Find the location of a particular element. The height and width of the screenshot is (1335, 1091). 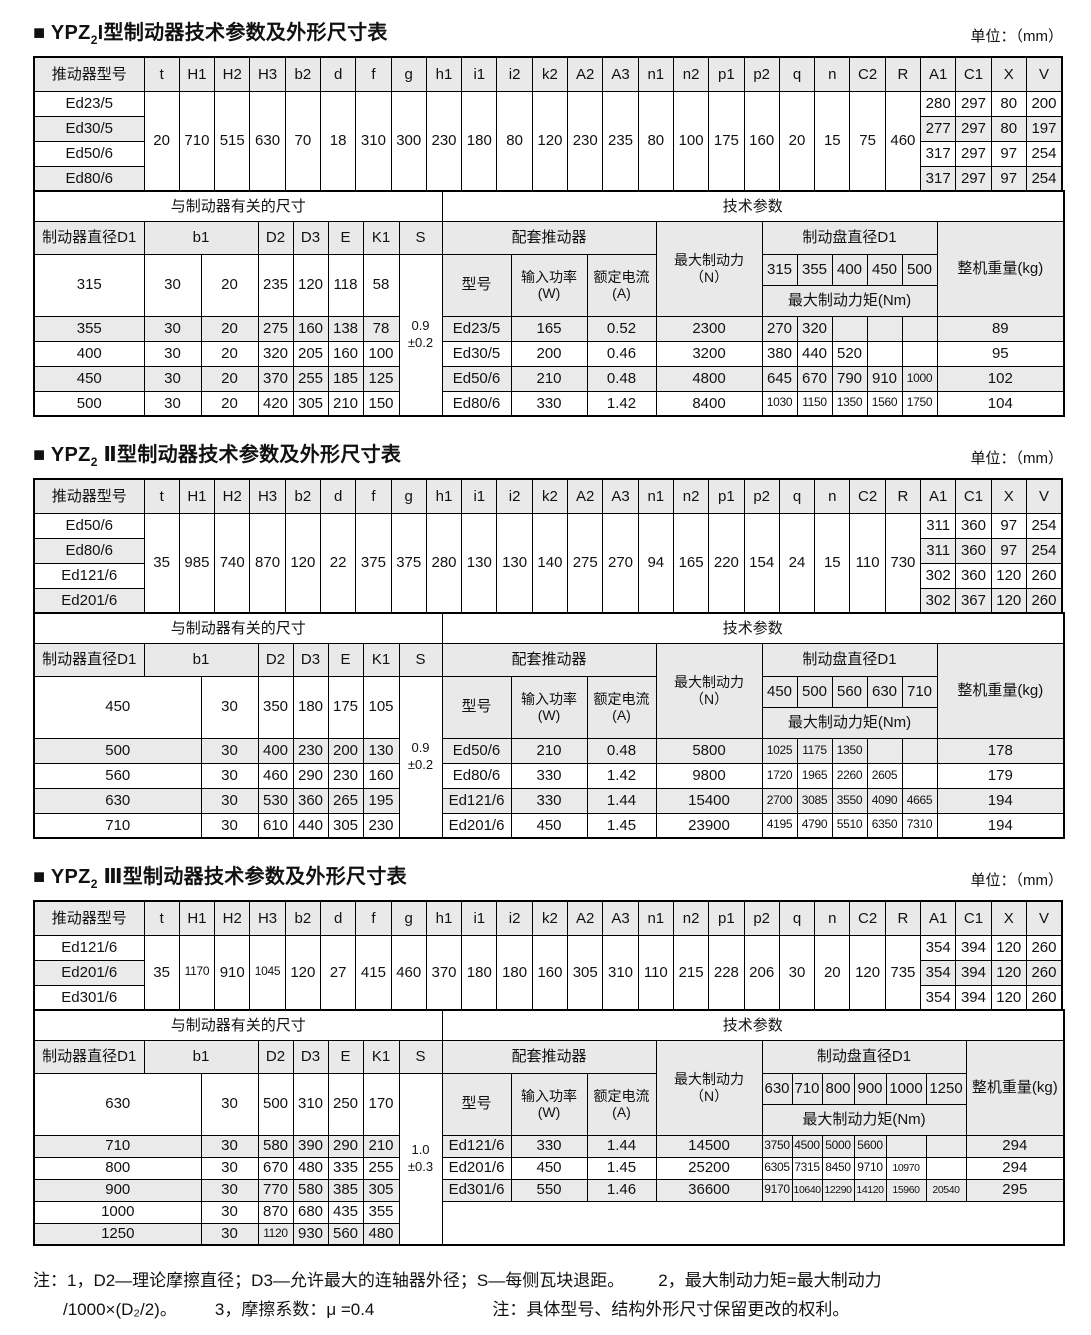

brake-diameter-value: 710 is located at coordinates (117, 825).